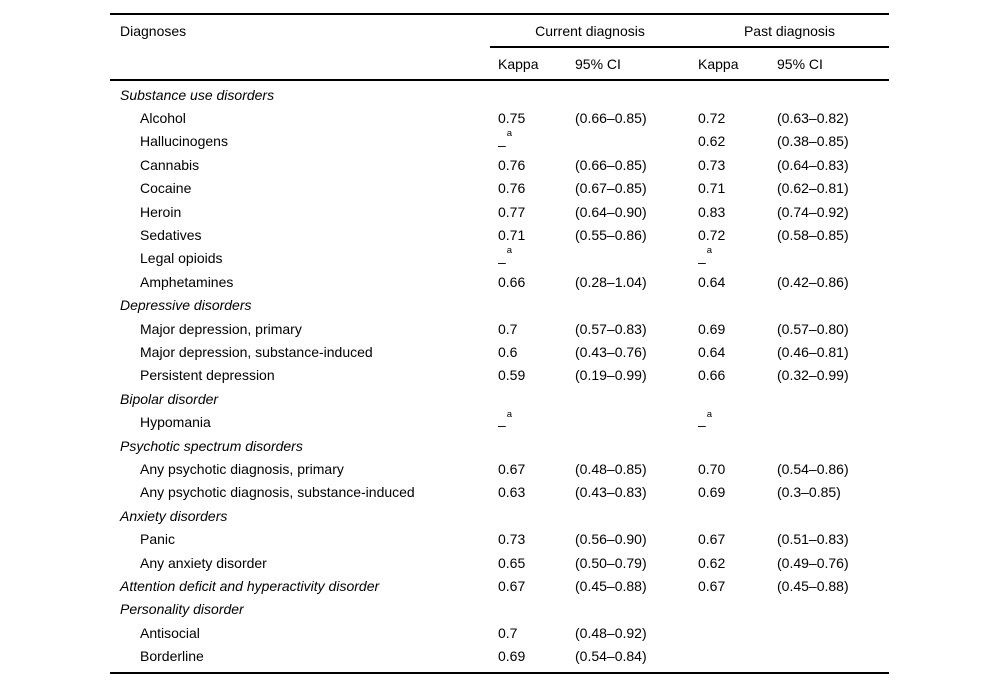 Image resolution: width=1000 pixels, height=690 pixels. Describe the element at coordinates (813, 351) in the screenshot. I see `ci-past-cell: (0.46–0.81)` at that location.